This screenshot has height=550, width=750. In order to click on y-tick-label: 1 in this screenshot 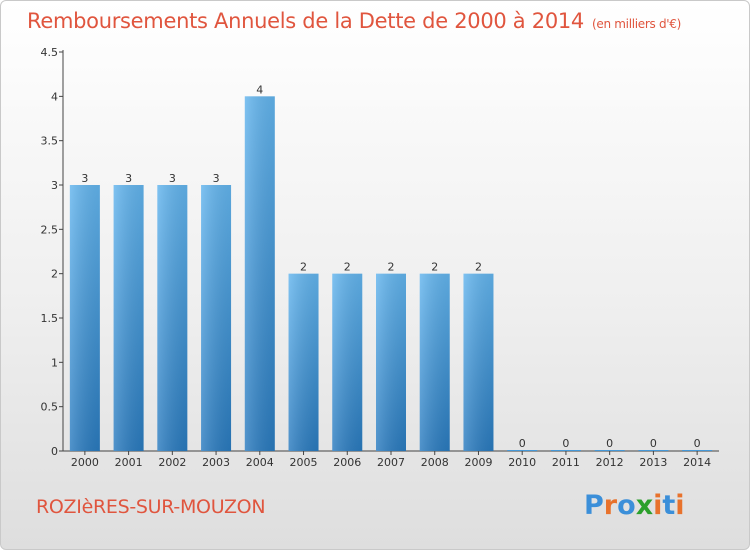, I will do `click(54, 362)`.